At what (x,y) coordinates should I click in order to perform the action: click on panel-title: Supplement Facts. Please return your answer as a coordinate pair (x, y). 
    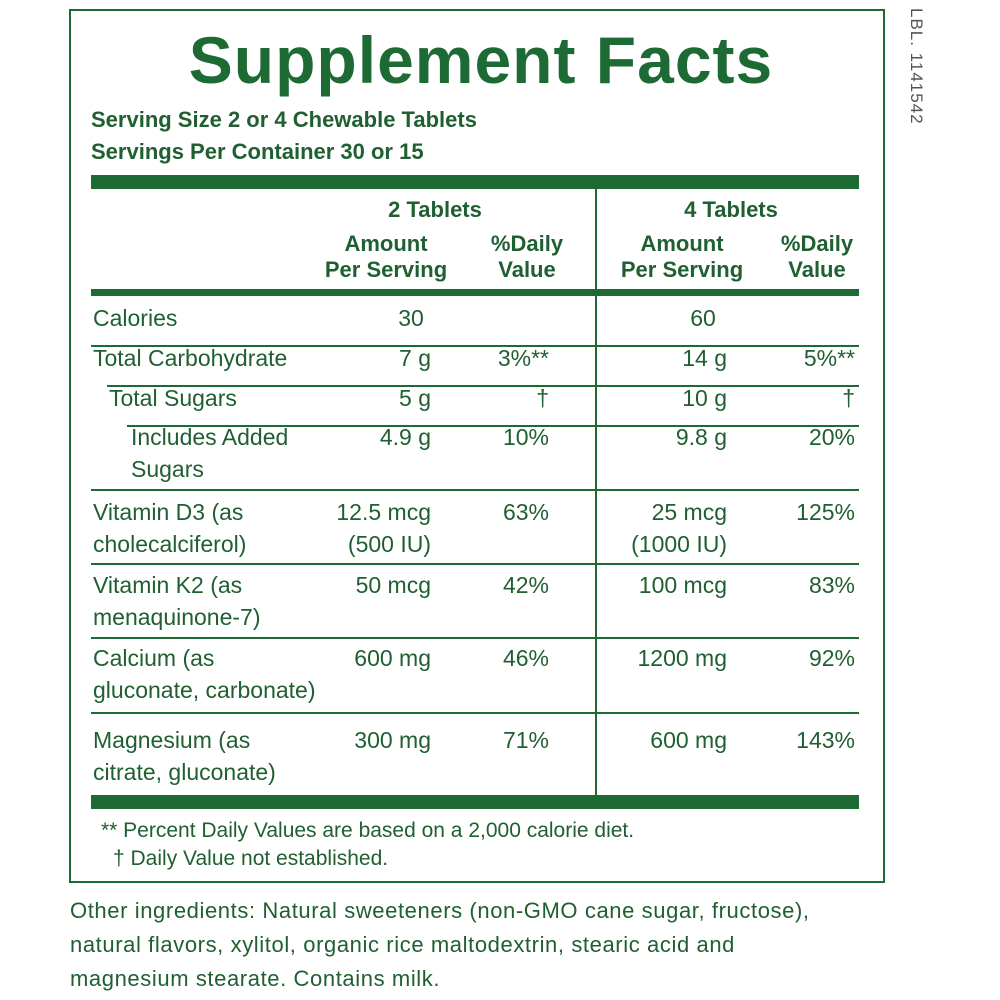
    Looking at the image, I should click on (481, 60).